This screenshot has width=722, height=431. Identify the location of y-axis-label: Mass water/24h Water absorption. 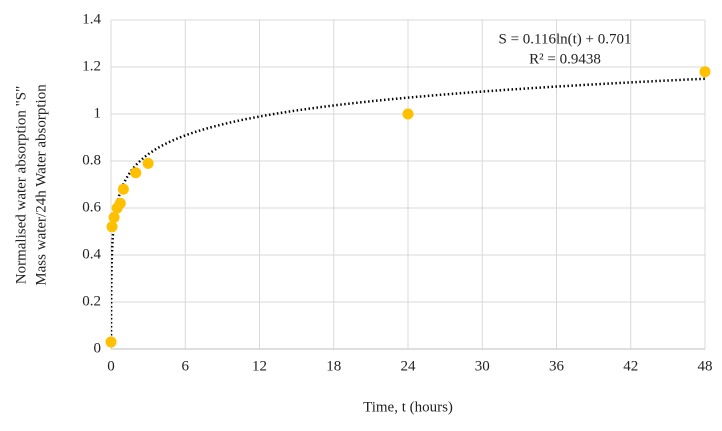
(41, 185).